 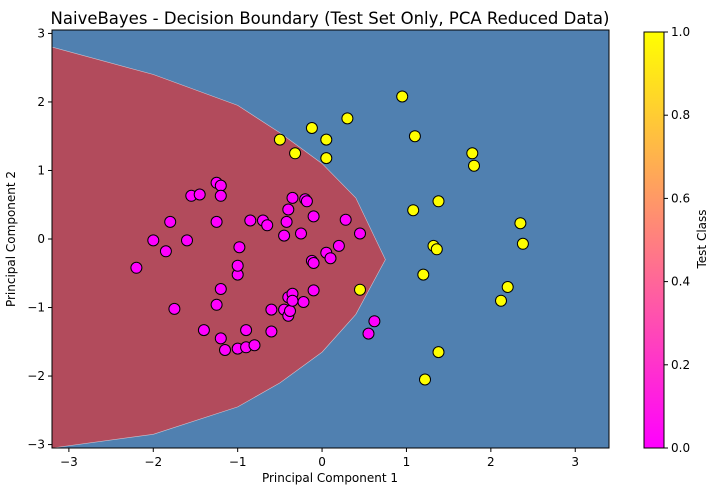 What do you see at coordinates (69, 462) in the screenshot?
I see `x-tick-label: −3` at bounding box center [69, 462].